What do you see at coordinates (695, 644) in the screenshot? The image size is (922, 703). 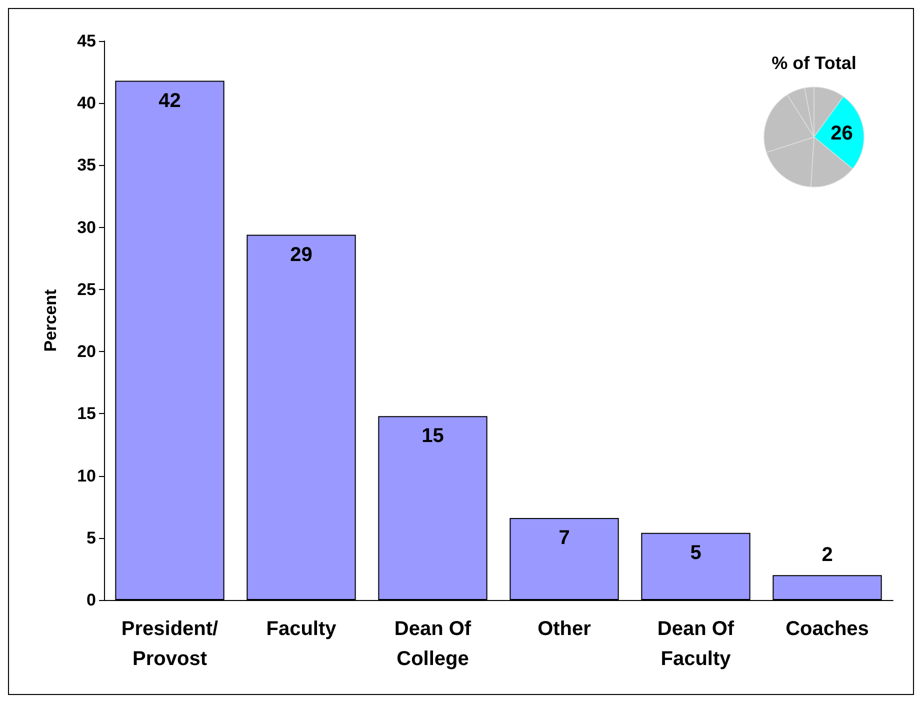 I see `x-tick-label: Dean Of Faculty` at bounding box center [695, 644].